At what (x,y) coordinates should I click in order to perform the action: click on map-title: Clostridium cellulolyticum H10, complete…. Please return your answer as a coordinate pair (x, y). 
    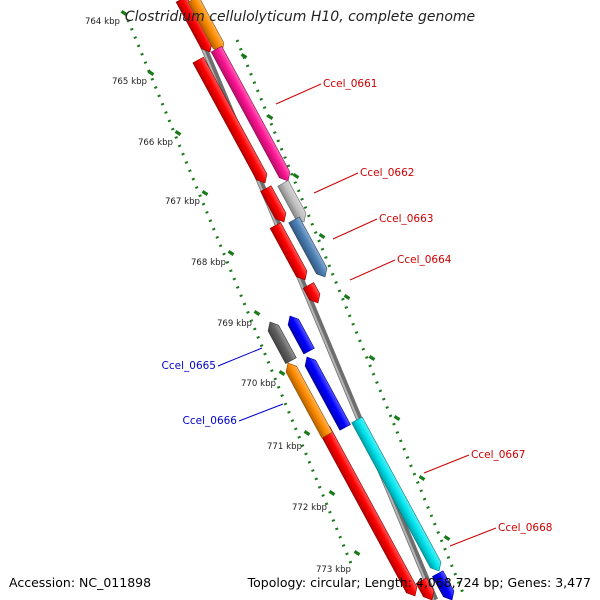
    Looking at the image, I should click on (300, 17).